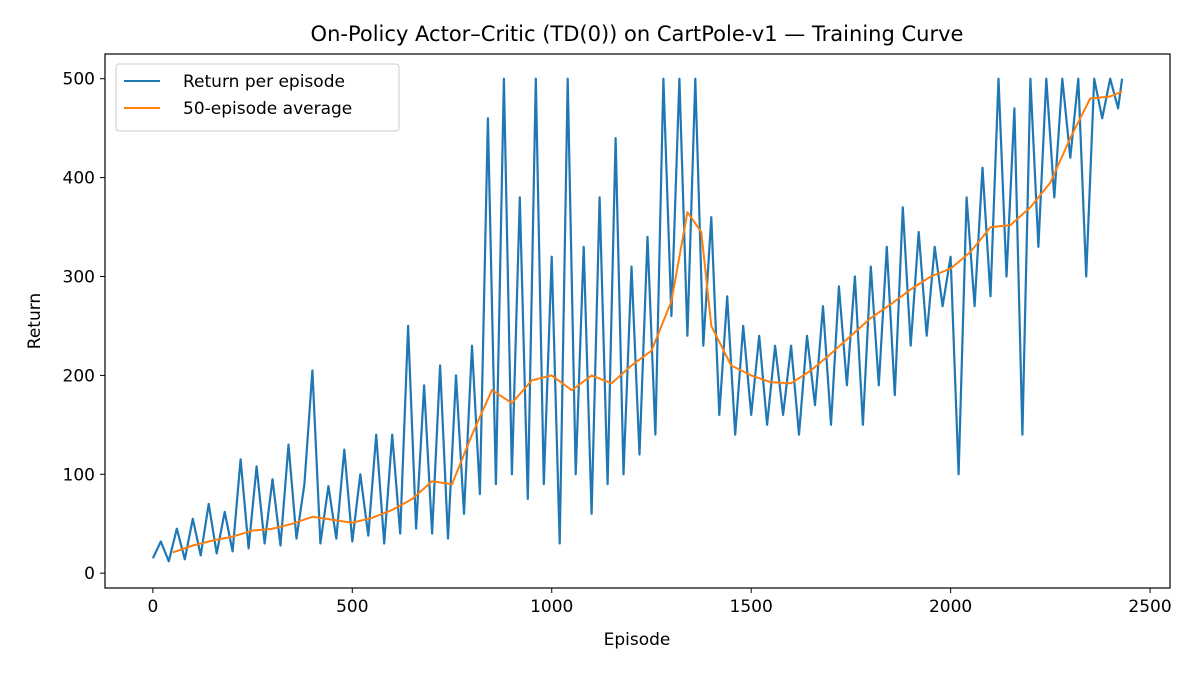  Describe the element at coordinates (84, 327) in the screenshot. I see `y-axis-ticks: 0 100 200 300 400 500` at that location.